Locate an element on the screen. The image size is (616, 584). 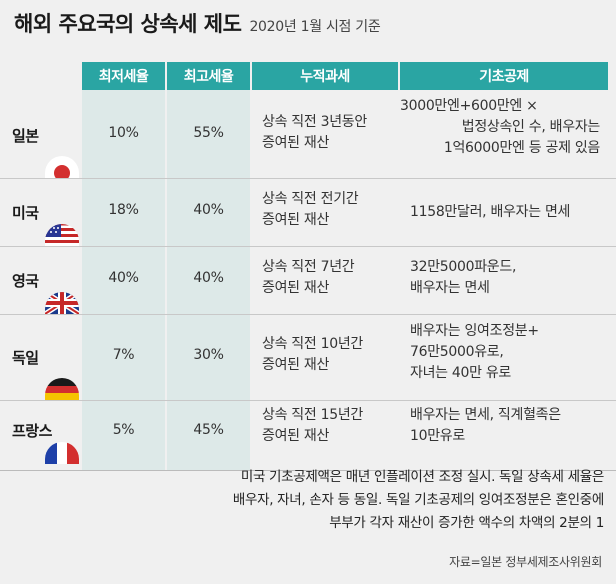
france-deduction-line2: 10만유로 is located at coordinates (437, 436).